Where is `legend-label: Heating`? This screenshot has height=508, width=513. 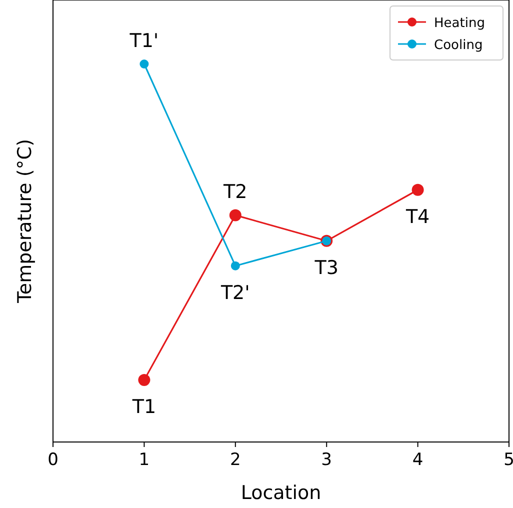 legend-label: Heating is located at coordinates (459, 23).